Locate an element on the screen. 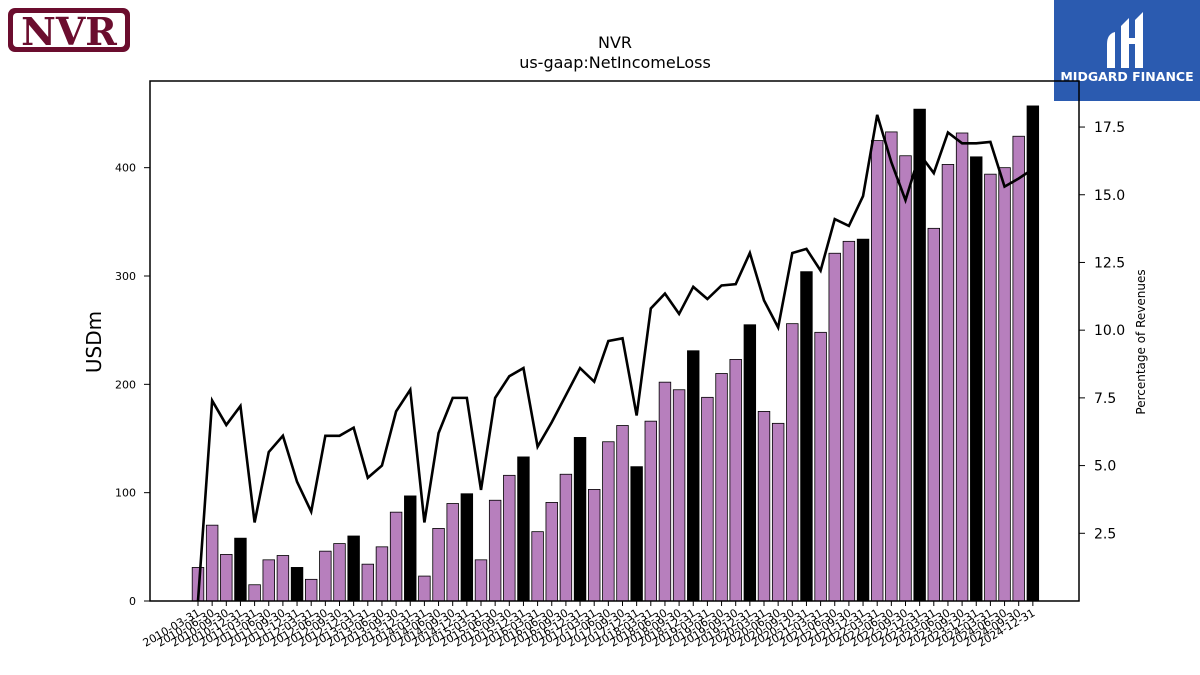 This screenshot has width=1200, height=675. chart-title: NVR is located at coordinates (615, 42).